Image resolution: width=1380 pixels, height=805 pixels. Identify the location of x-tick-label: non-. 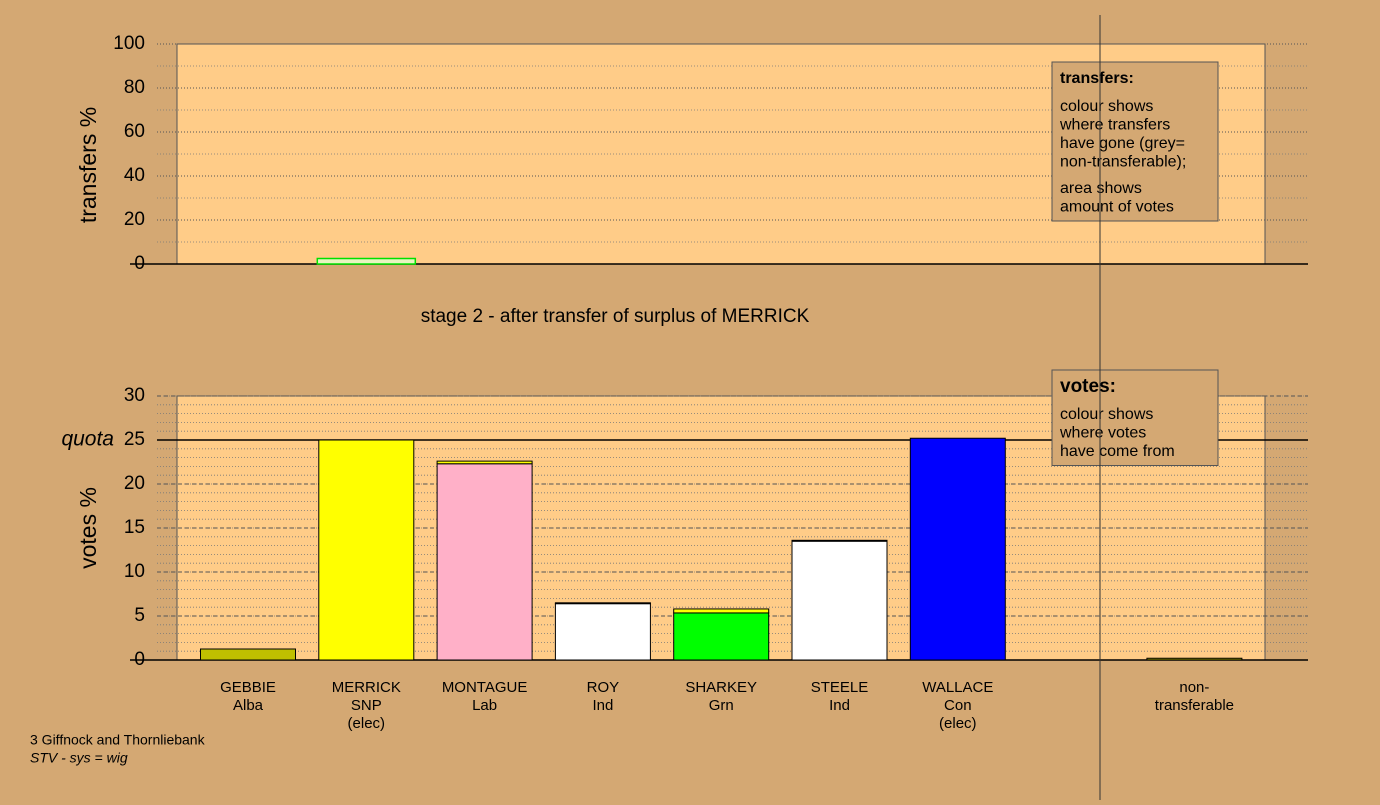
(1194, 687).